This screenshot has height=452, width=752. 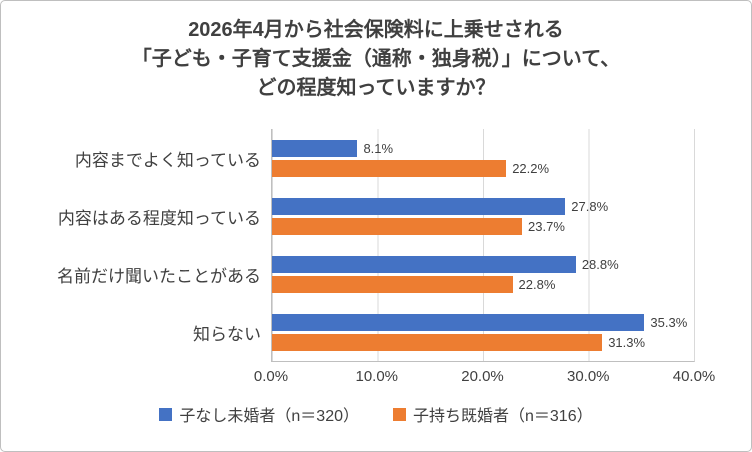 I want to click on category-label: 内容はある程度知っている, so click(x=159, y=218).